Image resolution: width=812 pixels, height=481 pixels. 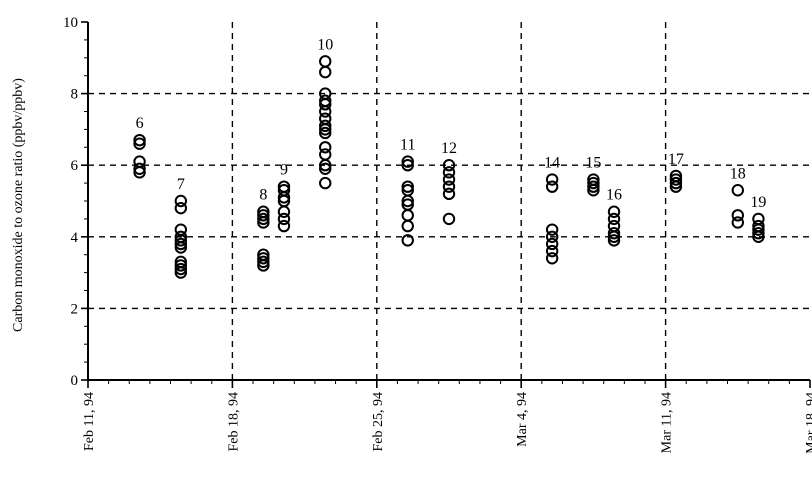 What do you see at coordinates (75, 381) in the screenshot?
I see `y-tick-label: 0` at bounding box center [75, 381].